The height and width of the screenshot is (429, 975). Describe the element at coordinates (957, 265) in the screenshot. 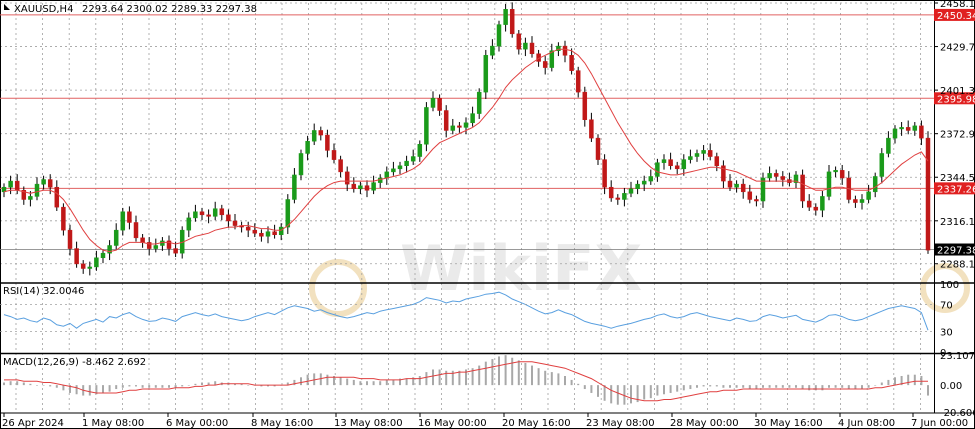

I see `price-tick-label: 2288.10` at that location.